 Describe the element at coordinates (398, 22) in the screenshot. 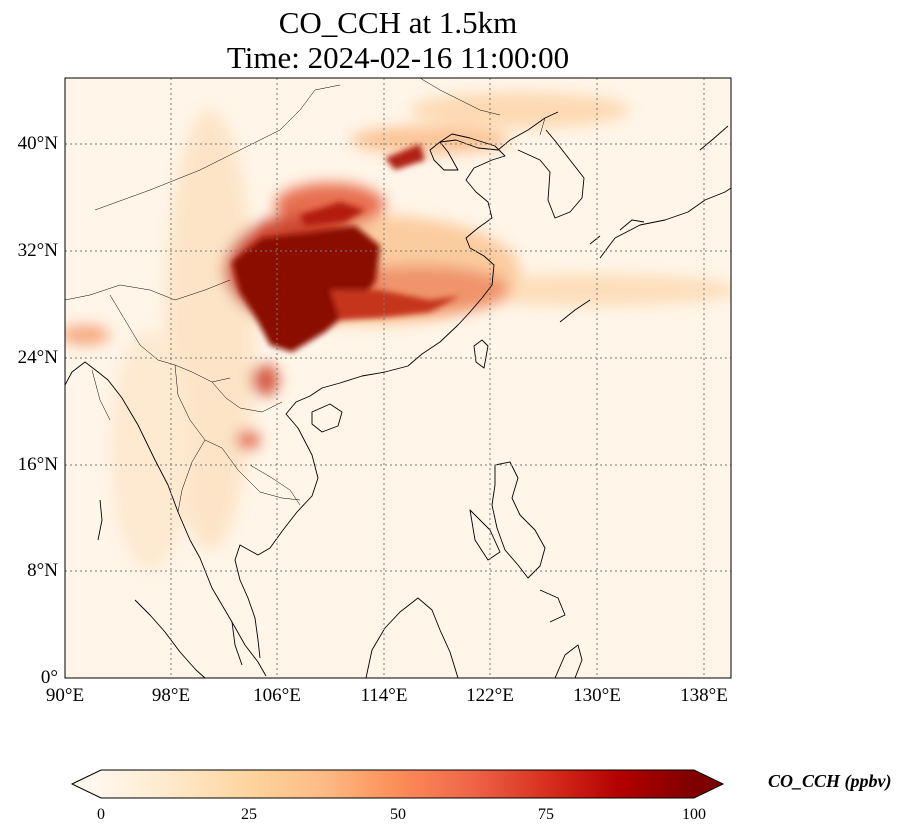

I see `title-line-1: CO_CCH at 1.5km` at that location.